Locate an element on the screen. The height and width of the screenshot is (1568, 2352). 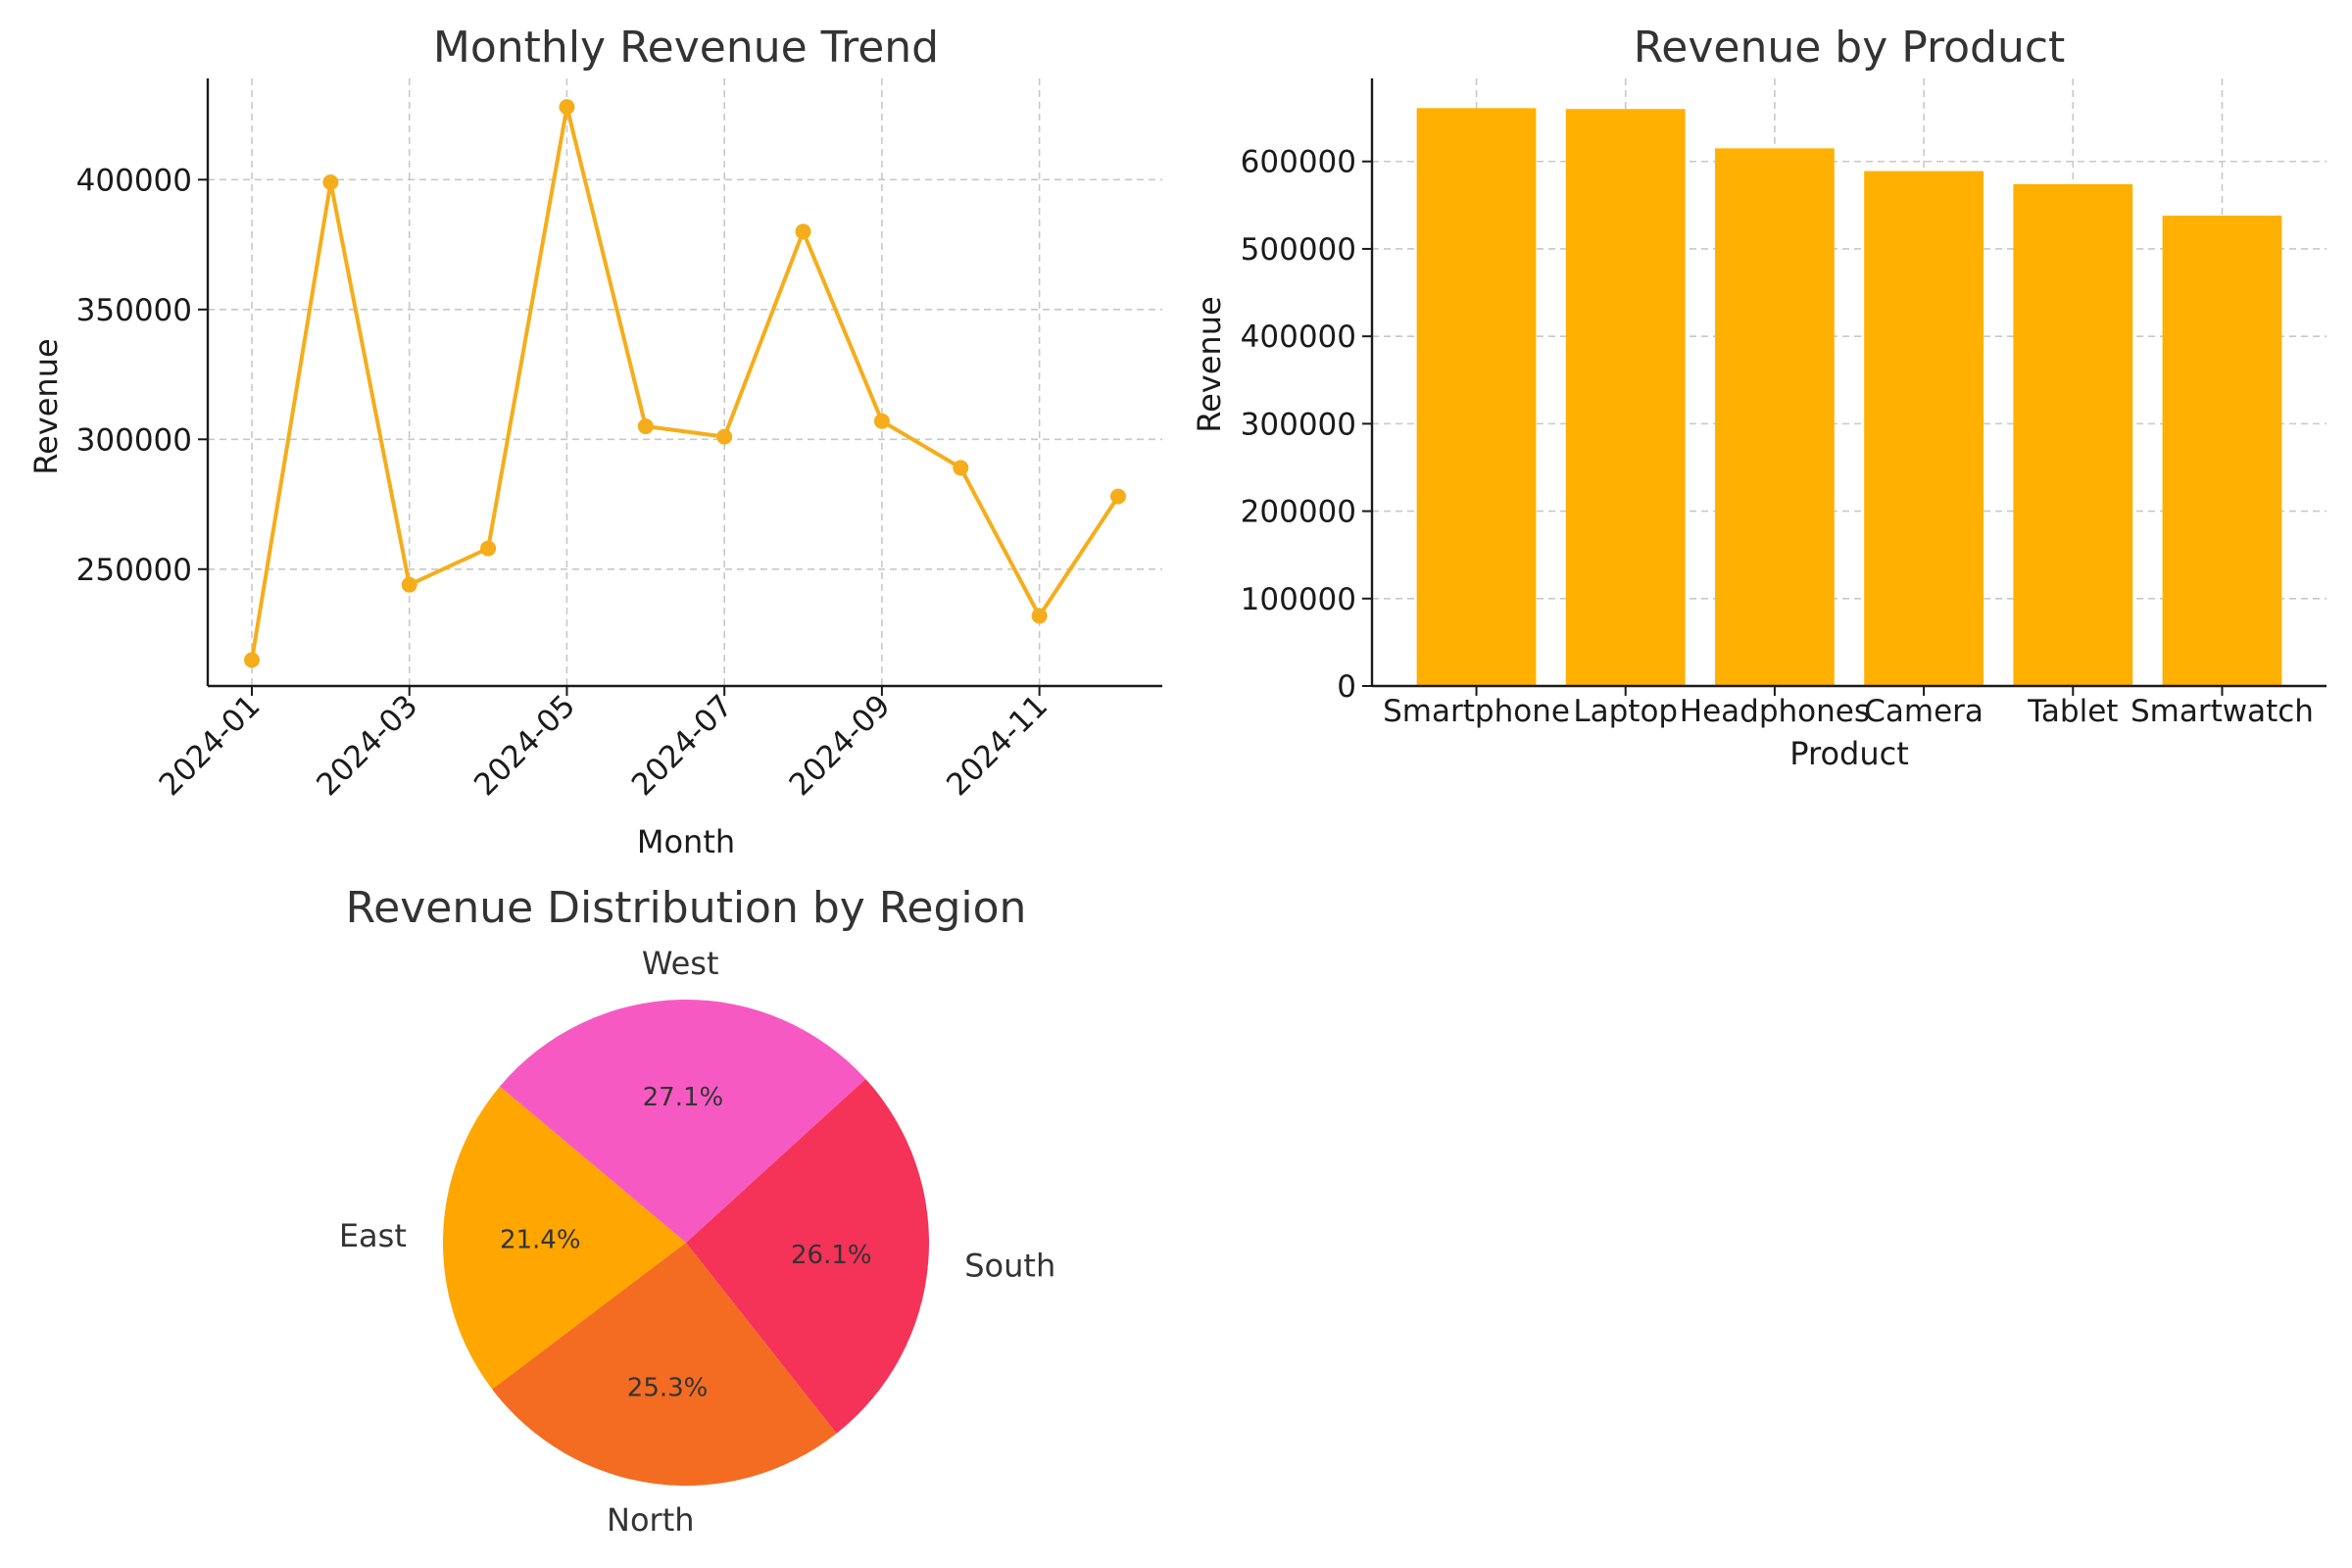
bar-x-tick-label: Smartphone is located at coordinates (1476, 711).